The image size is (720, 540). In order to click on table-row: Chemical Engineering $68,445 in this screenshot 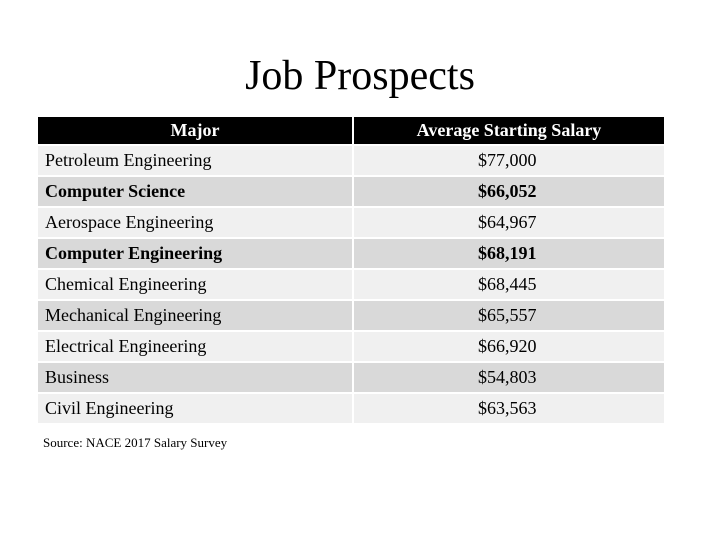, I will do `click(351, 284)`.